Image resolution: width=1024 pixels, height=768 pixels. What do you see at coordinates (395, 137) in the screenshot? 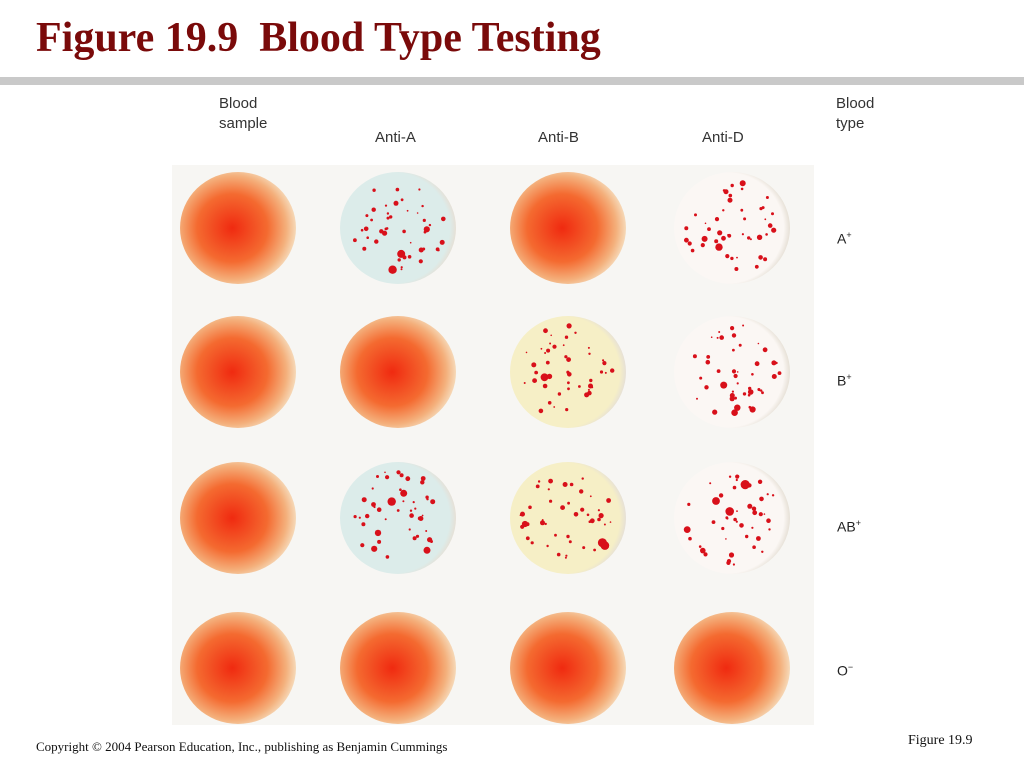
I see `column-header-anti-a: Anti-A` at bounding box center [395, 137].